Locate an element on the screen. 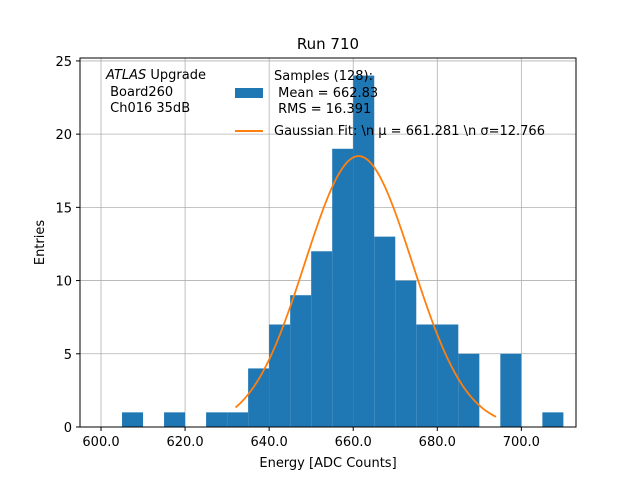  y-tick-label: 0 is located at coordinates (68, 428).